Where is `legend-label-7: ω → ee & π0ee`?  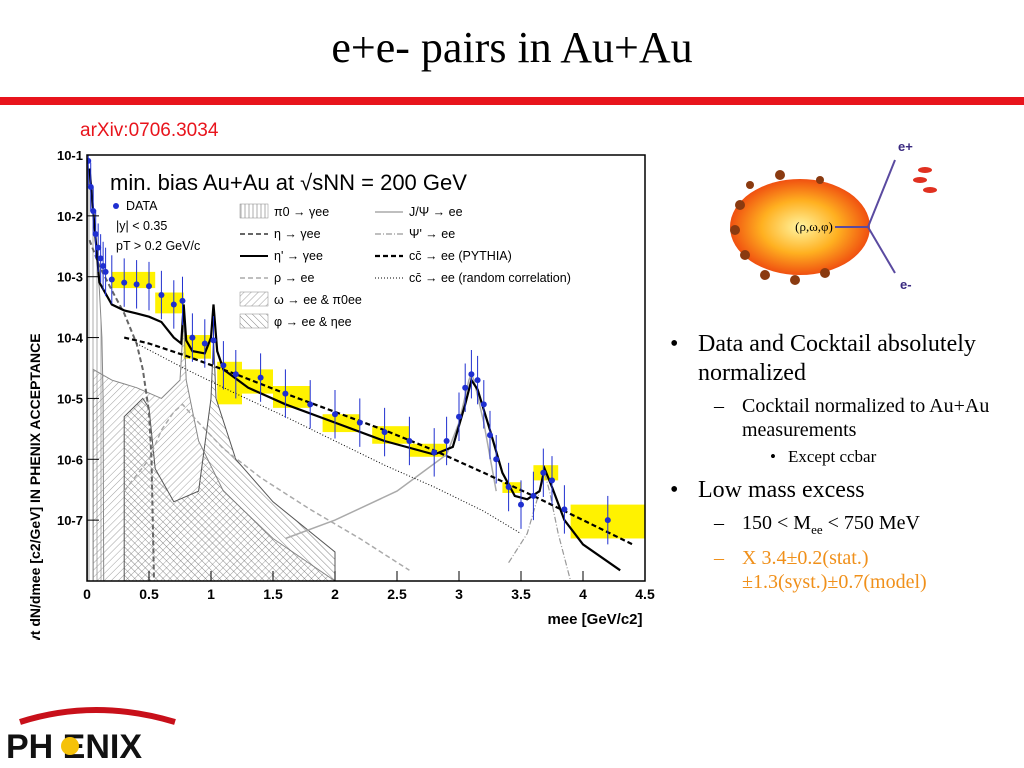
legend-label-7: ω → ee & π0ee is located at coordinates (318, 300).